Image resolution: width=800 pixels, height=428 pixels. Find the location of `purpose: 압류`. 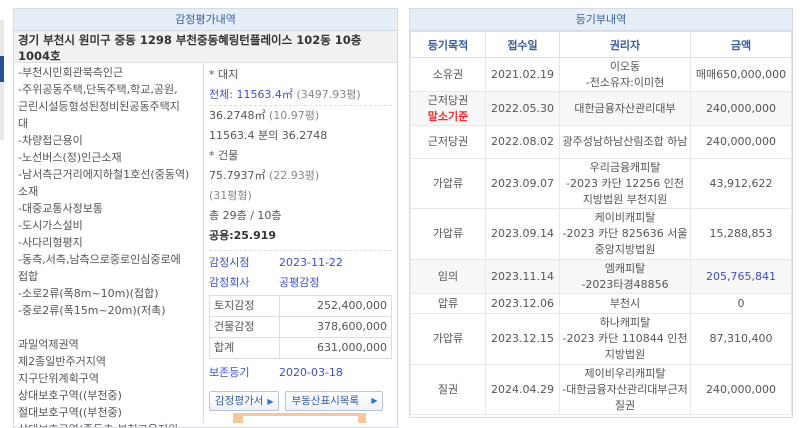

purpose: 압류 is located at coordinates (448, 303).